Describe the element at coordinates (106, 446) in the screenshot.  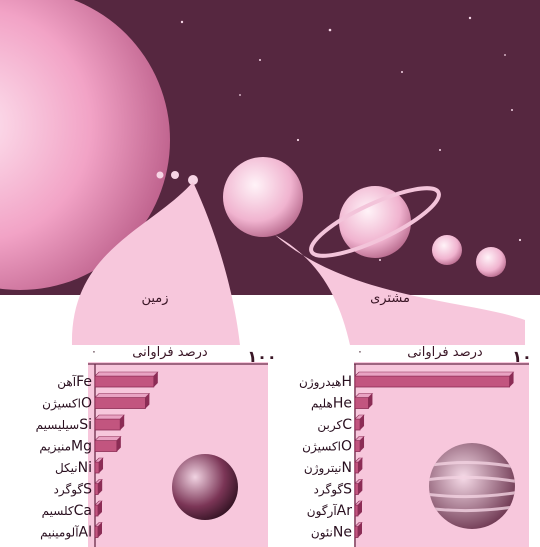
I see `earth-bar-mg` at that location.